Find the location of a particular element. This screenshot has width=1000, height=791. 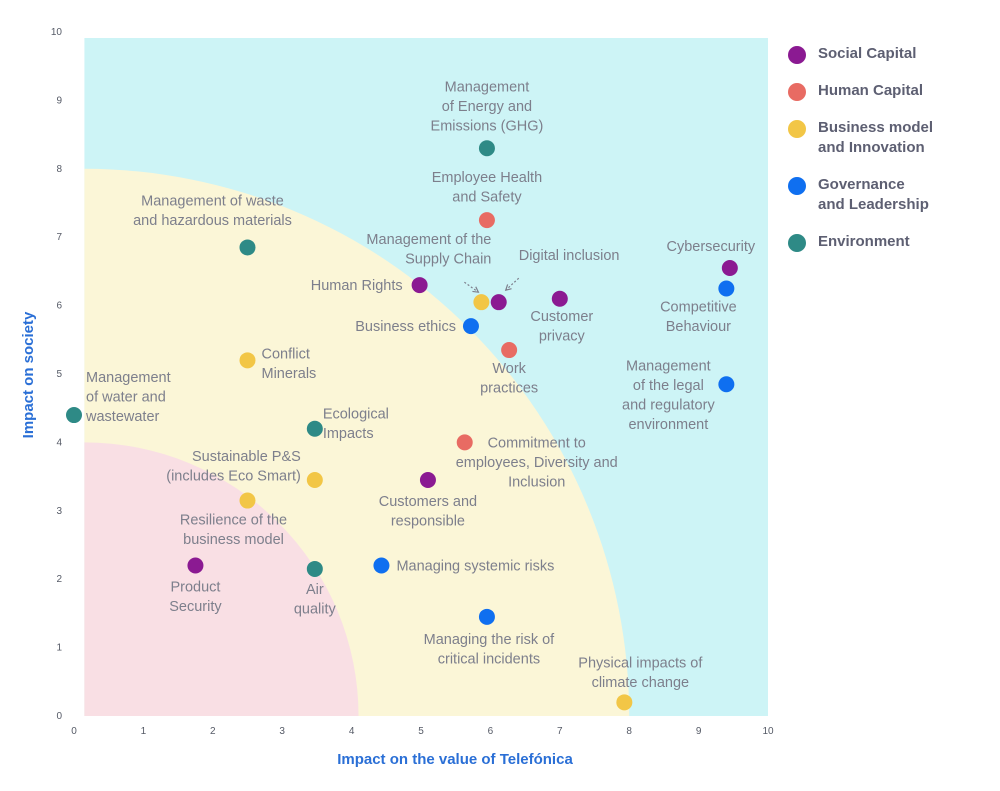

data-point-label: Managing the risk of critical incidents is located at coordinates (490, 650).